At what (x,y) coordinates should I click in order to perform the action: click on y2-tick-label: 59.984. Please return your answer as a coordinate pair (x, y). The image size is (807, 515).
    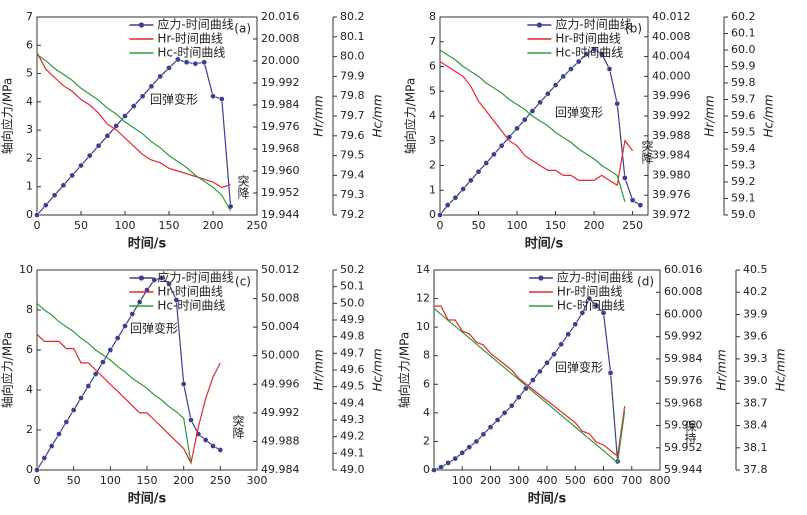
    Looking at the image, I should click on (683, 358).